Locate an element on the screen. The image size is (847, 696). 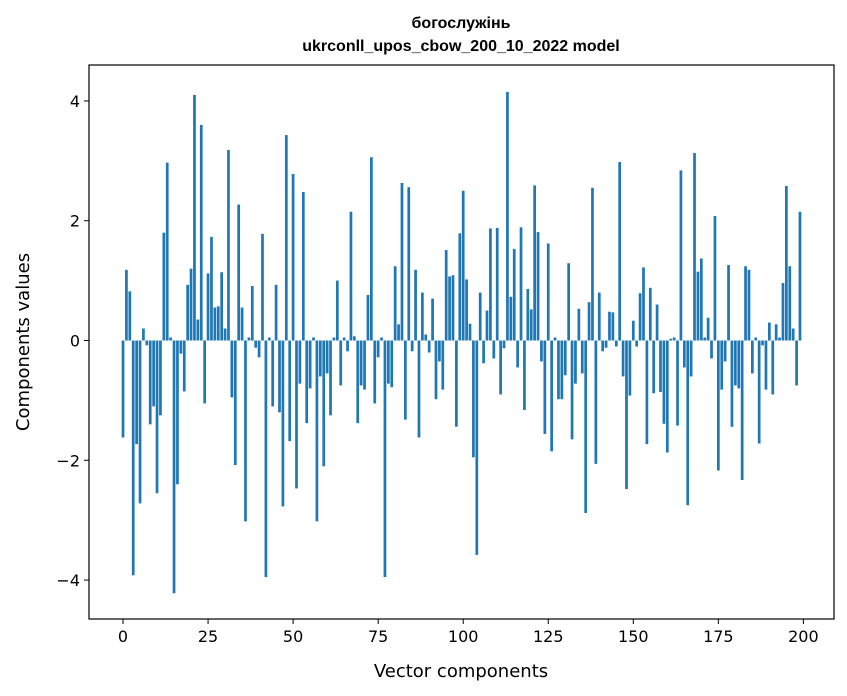
x-tick-label: 100 is located at coordinates (463, 636).